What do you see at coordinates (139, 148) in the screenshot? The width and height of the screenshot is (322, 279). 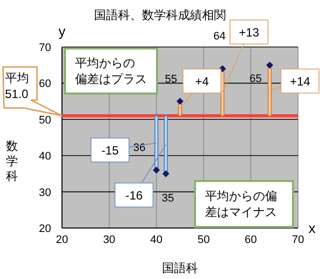 I see `data-label: 36` at bounding box center [139, 148].